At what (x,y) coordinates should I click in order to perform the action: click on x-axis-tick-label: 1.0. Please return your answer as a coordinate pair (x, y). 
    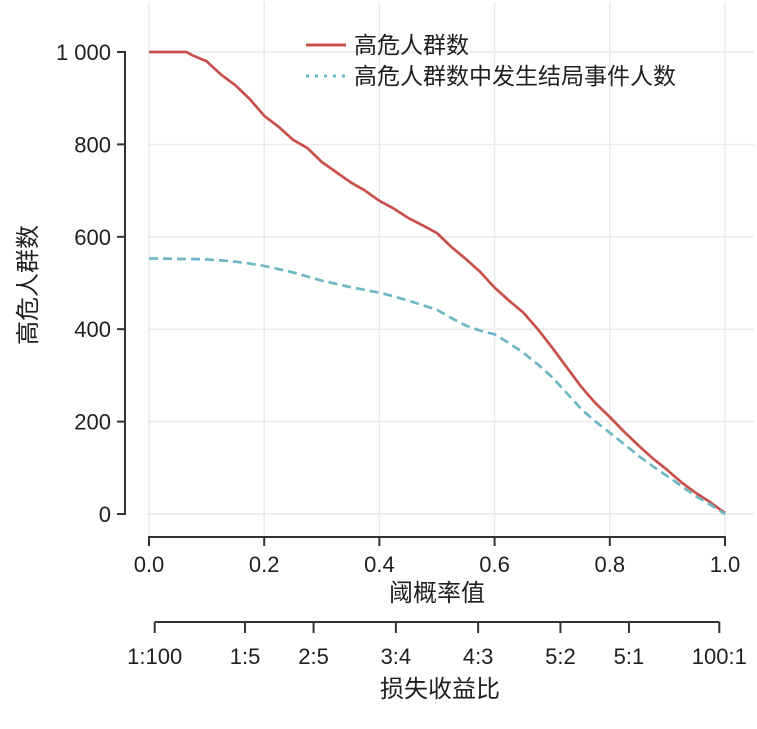
    Looking at the image, I should click on (725, 564).